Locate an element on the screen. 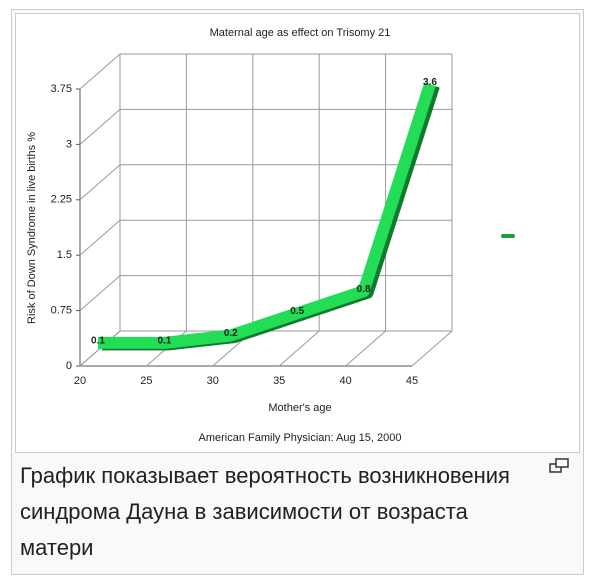  x-tick-label: 40 is located at coordinates (345, 381).